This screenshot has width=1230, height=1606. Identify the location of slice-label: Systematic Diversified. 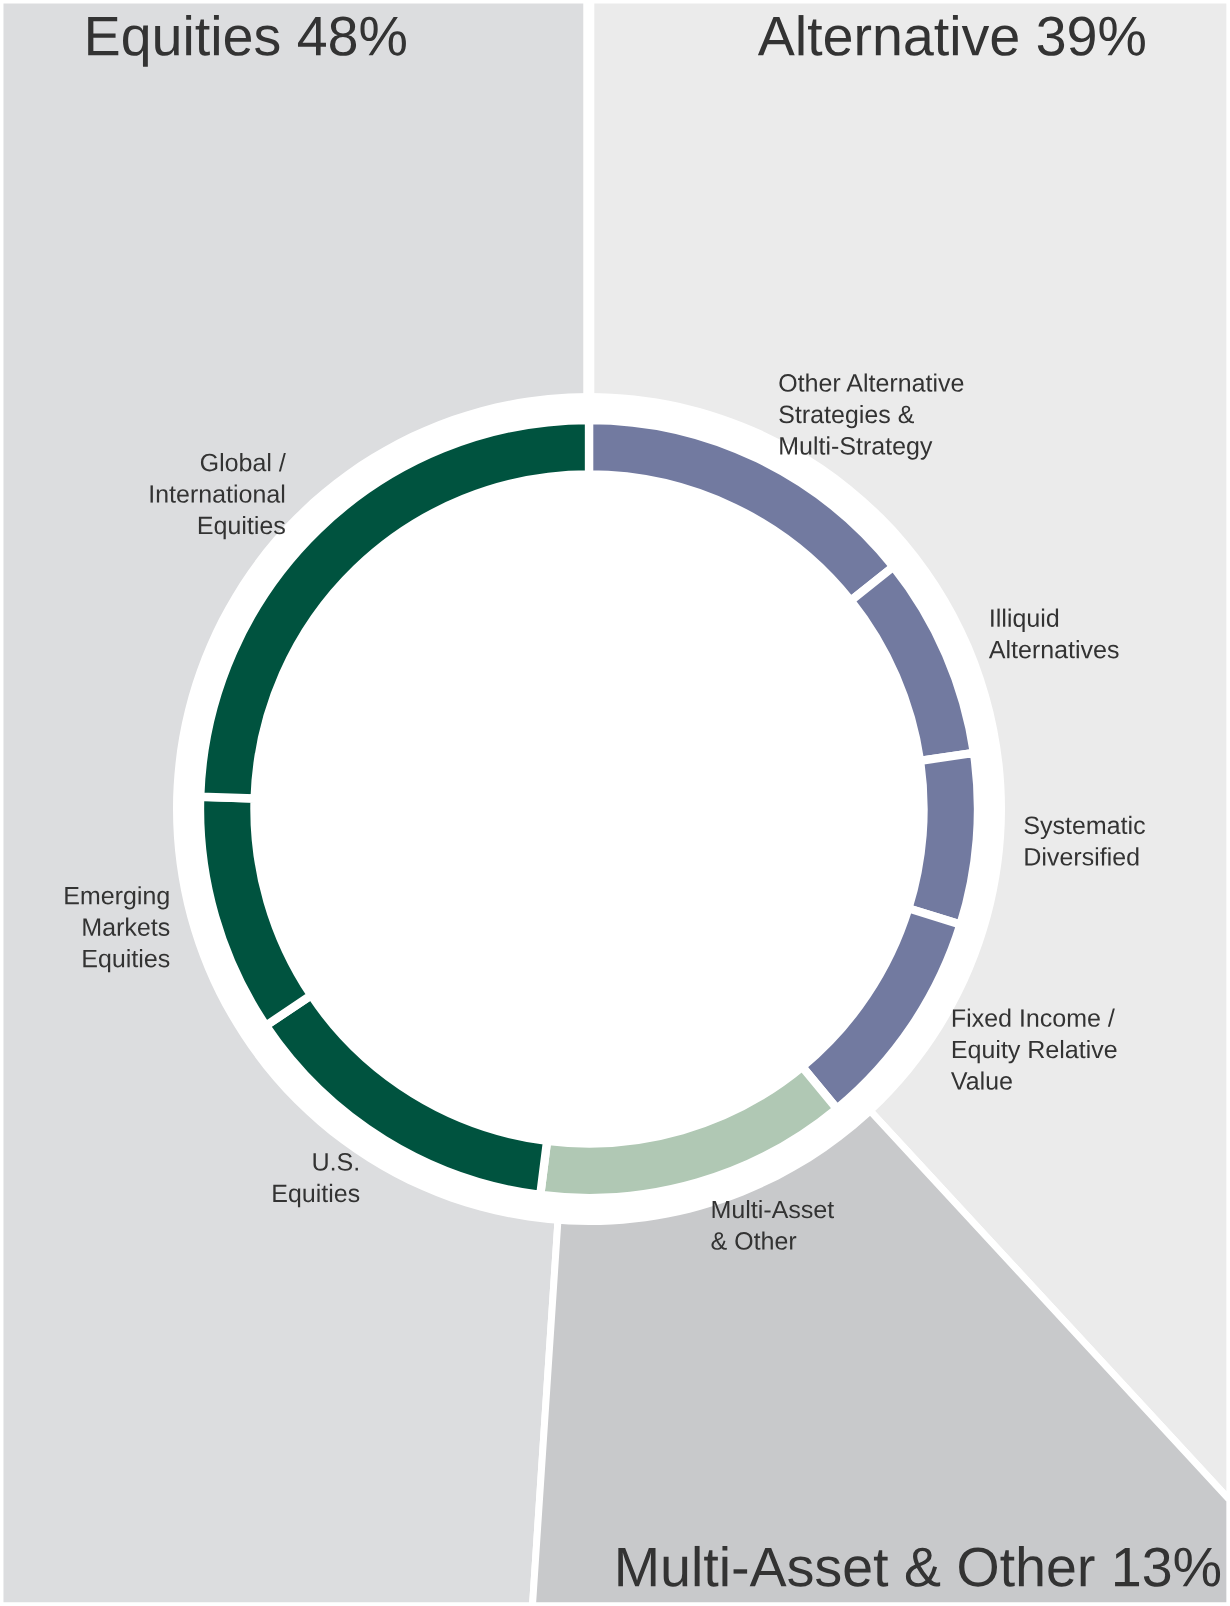
(1084, 840).